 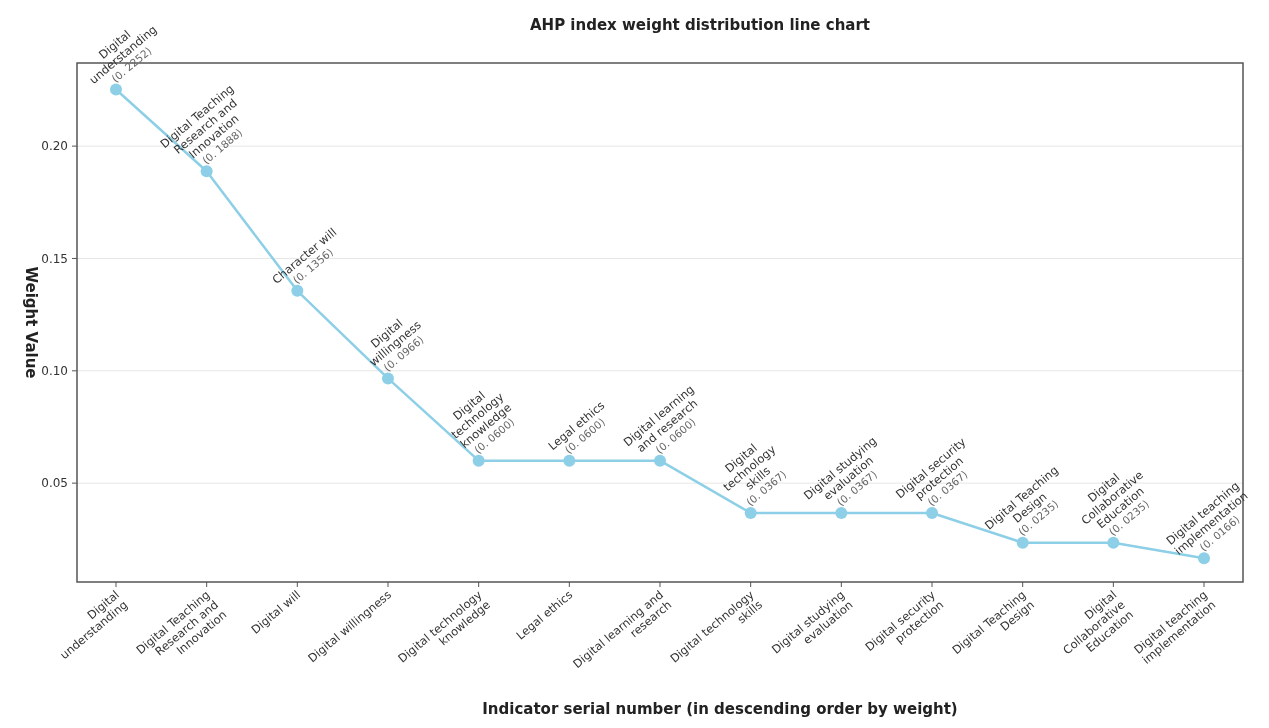 I want to click on y-tick-label: 0.15, so click(x=54, y=258).